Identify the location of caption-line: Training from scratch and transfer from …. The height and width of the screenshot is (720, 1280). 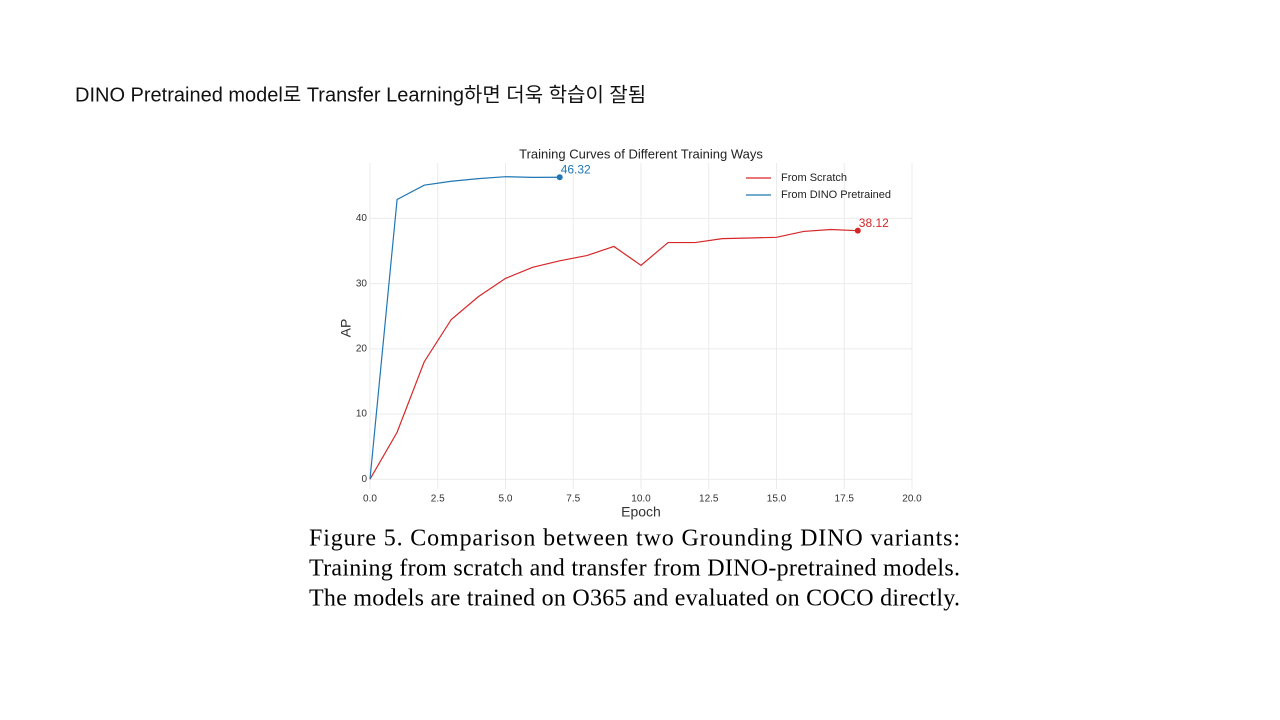
(634, 569).